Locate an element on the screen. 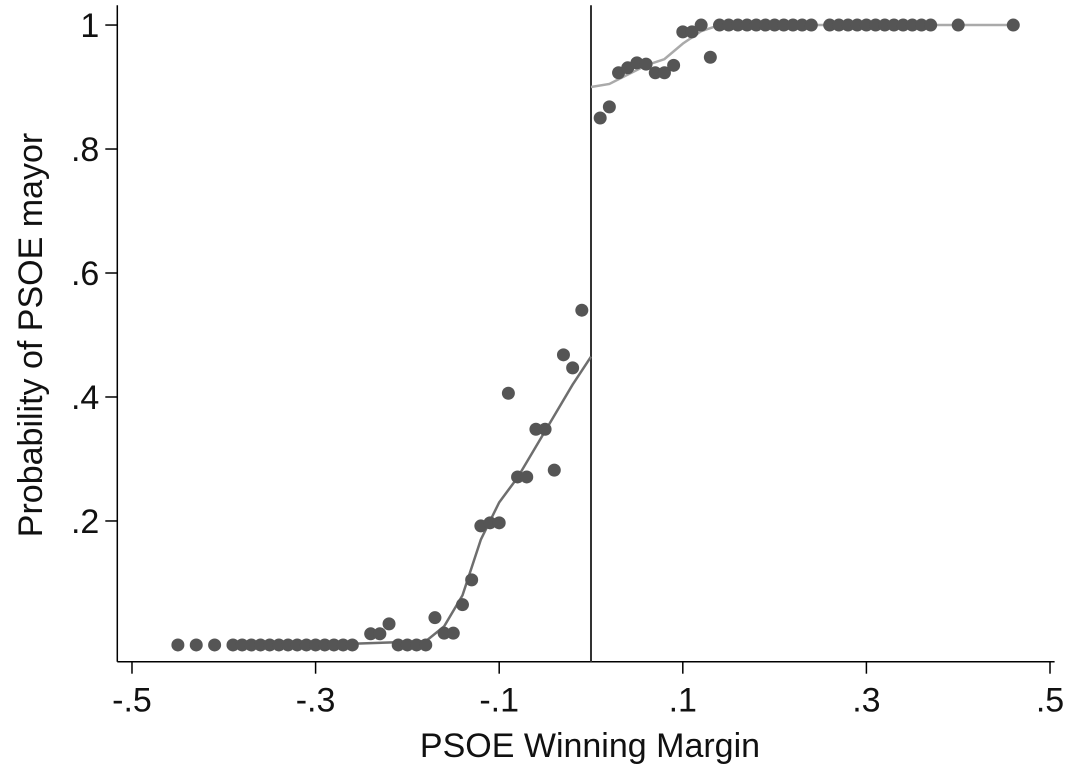 Image resolution: width=1068 pixels, height=767 pixels. y-tick-label: .6 is located at coordinates (85, 274).